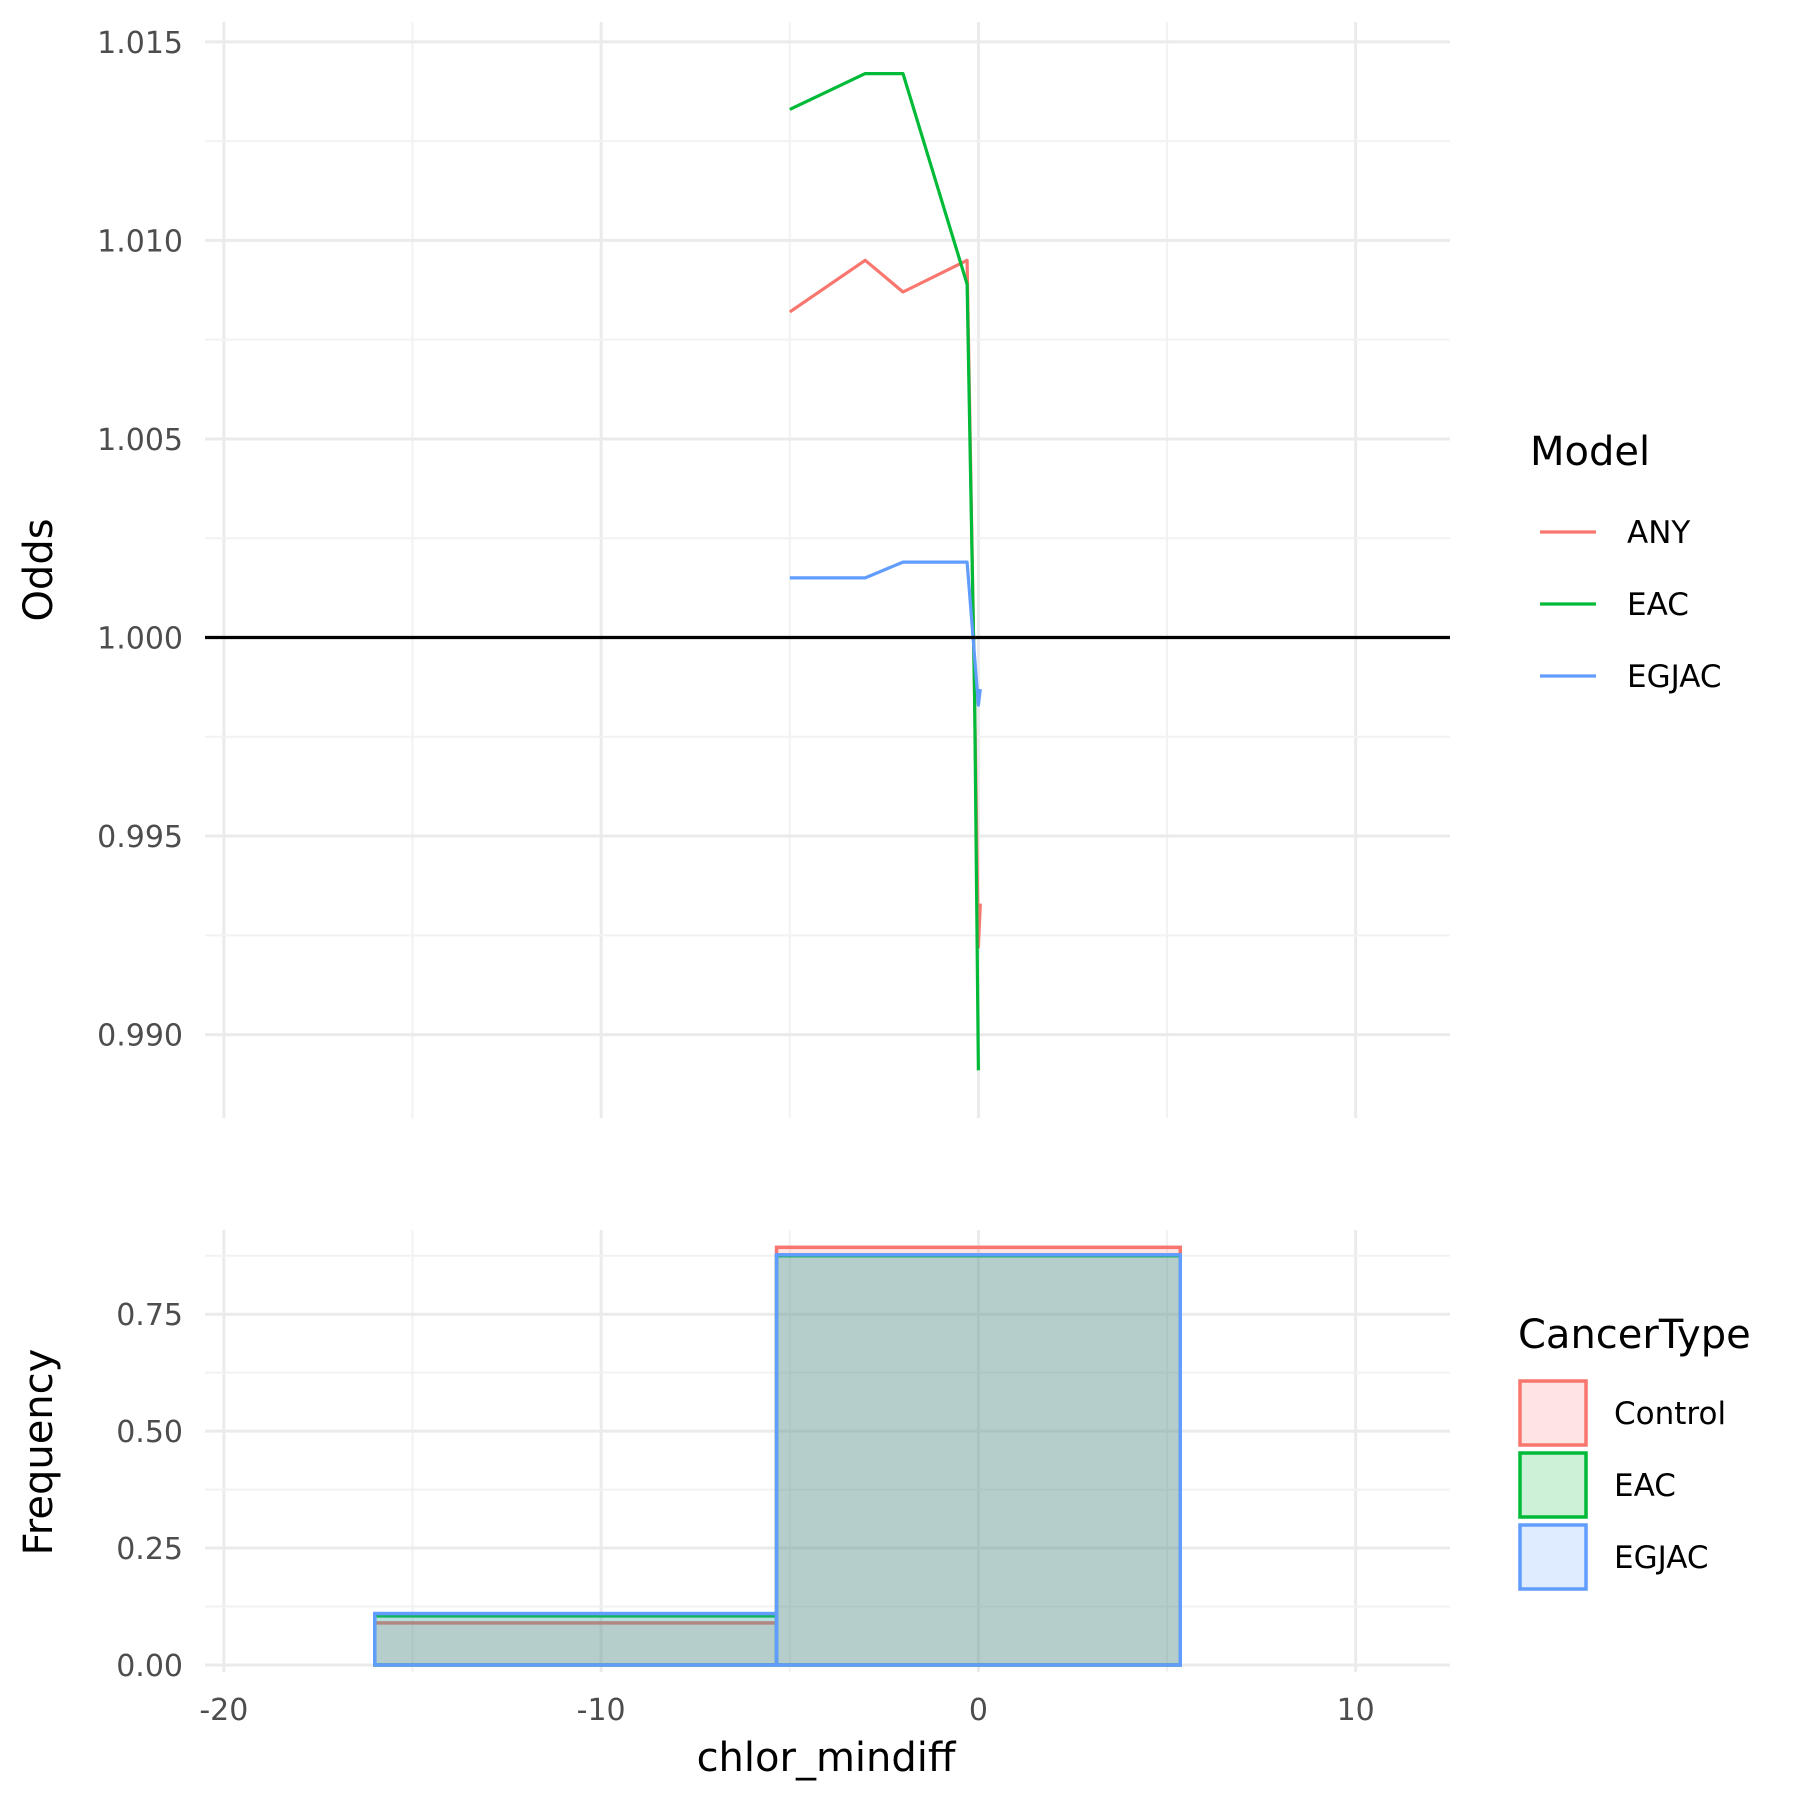 The width and height of the screenshot is (1800, 1800). What do you see at coordinates (140, 837) in the screenshot?
I see `odds-y-tick-label: 0.995` at bounding box center [140, 837].